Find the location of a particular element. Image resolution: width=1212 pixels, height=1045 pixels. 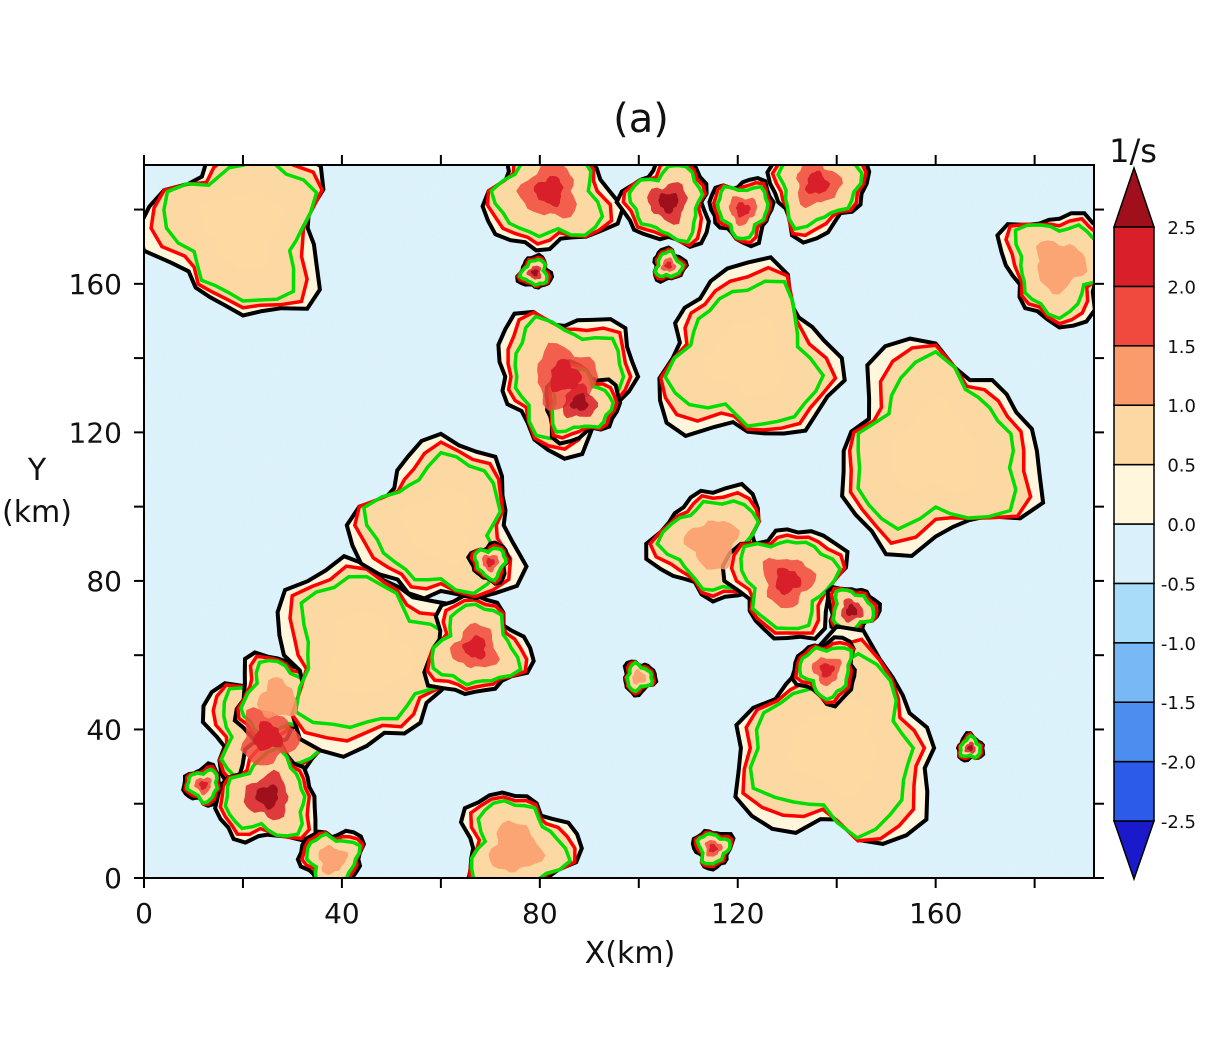

y-tick-label: 160 is located at coordinates (95, 284).